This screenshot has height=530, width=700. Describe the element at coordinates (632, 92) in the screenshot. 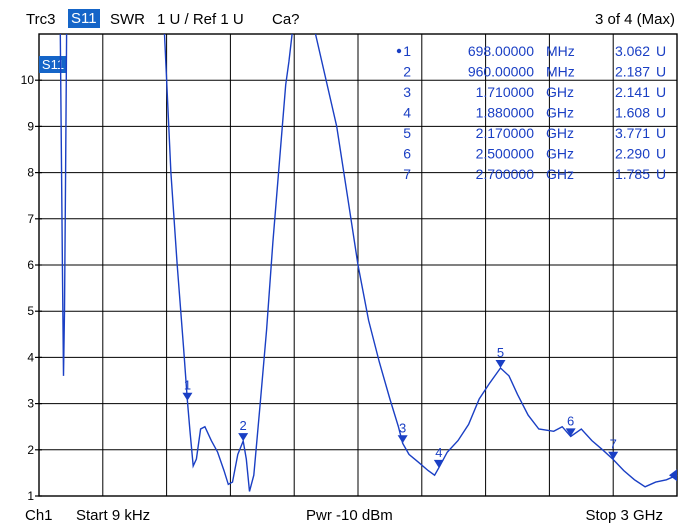

I see `marker-table-value: 2.141` at that location.